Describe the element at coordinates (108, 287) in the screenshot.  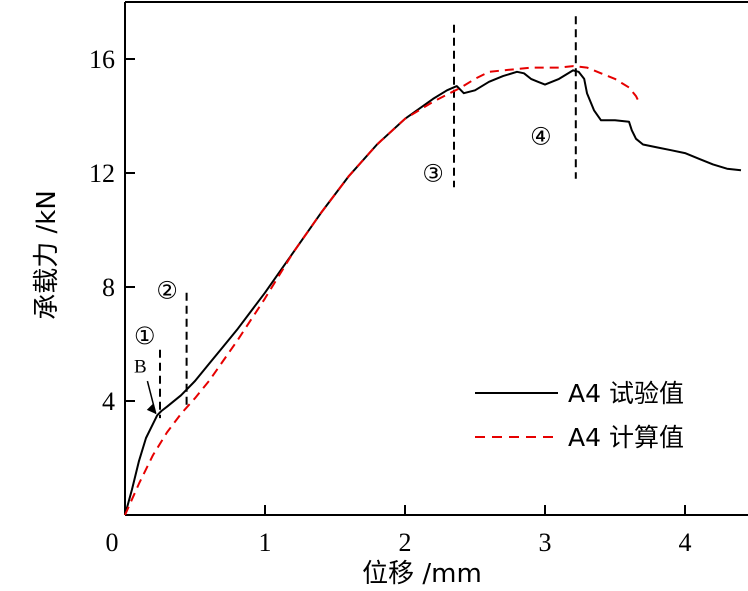
I see `y-tick-label: 8` at that location.